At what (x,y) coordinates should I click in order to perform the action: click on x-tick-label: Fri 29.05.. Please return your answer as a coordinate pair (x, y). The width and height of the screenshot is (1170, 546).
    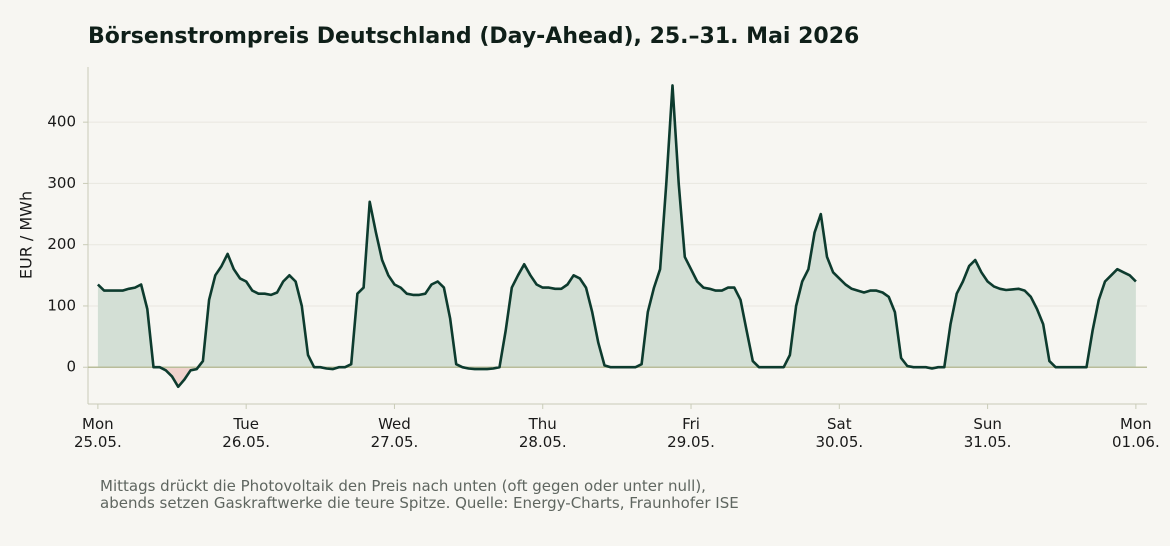
    Looking at the image, I should click on (691, 433).